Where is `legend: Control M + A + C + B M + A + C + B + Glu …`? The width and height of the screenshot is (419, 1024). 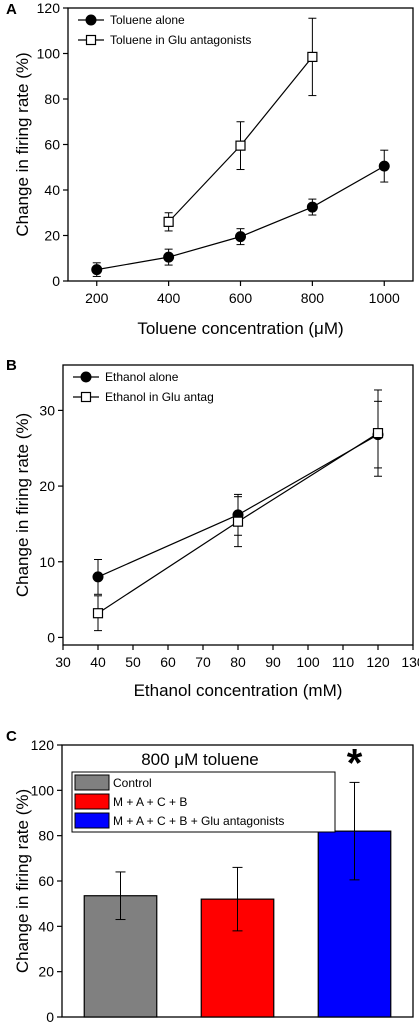 legend: Control M + A + C + B M + A + C + B + Glu … is located at coordinates (203, 802).